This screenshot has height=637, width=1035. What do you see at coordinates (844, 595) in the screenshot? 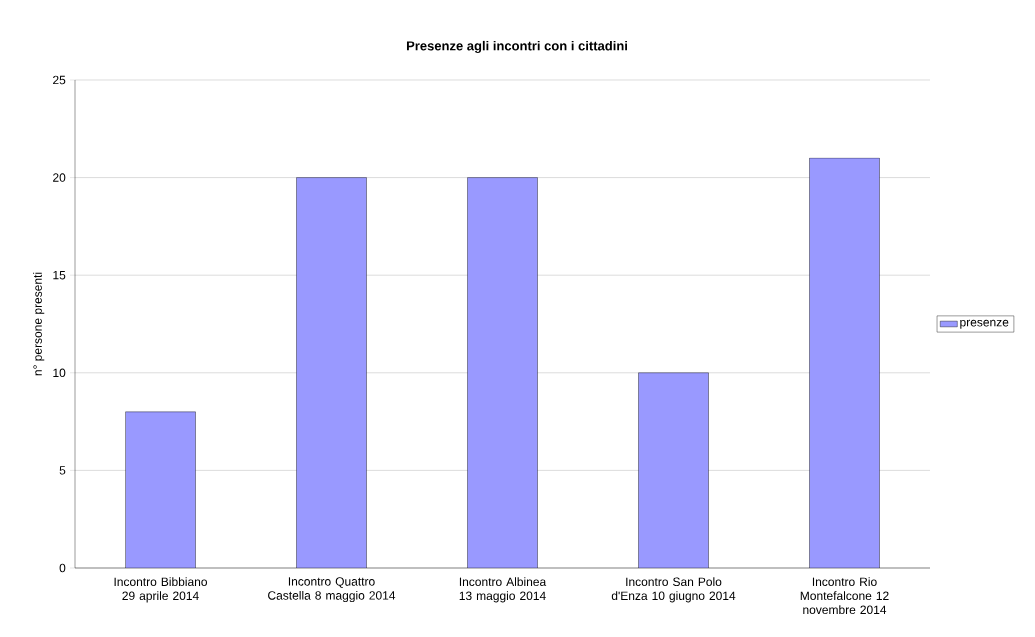
I see `x-tick-label: Incontro Rio Montefalcone 12 novembre 2014` at bounding box center [844, 595].